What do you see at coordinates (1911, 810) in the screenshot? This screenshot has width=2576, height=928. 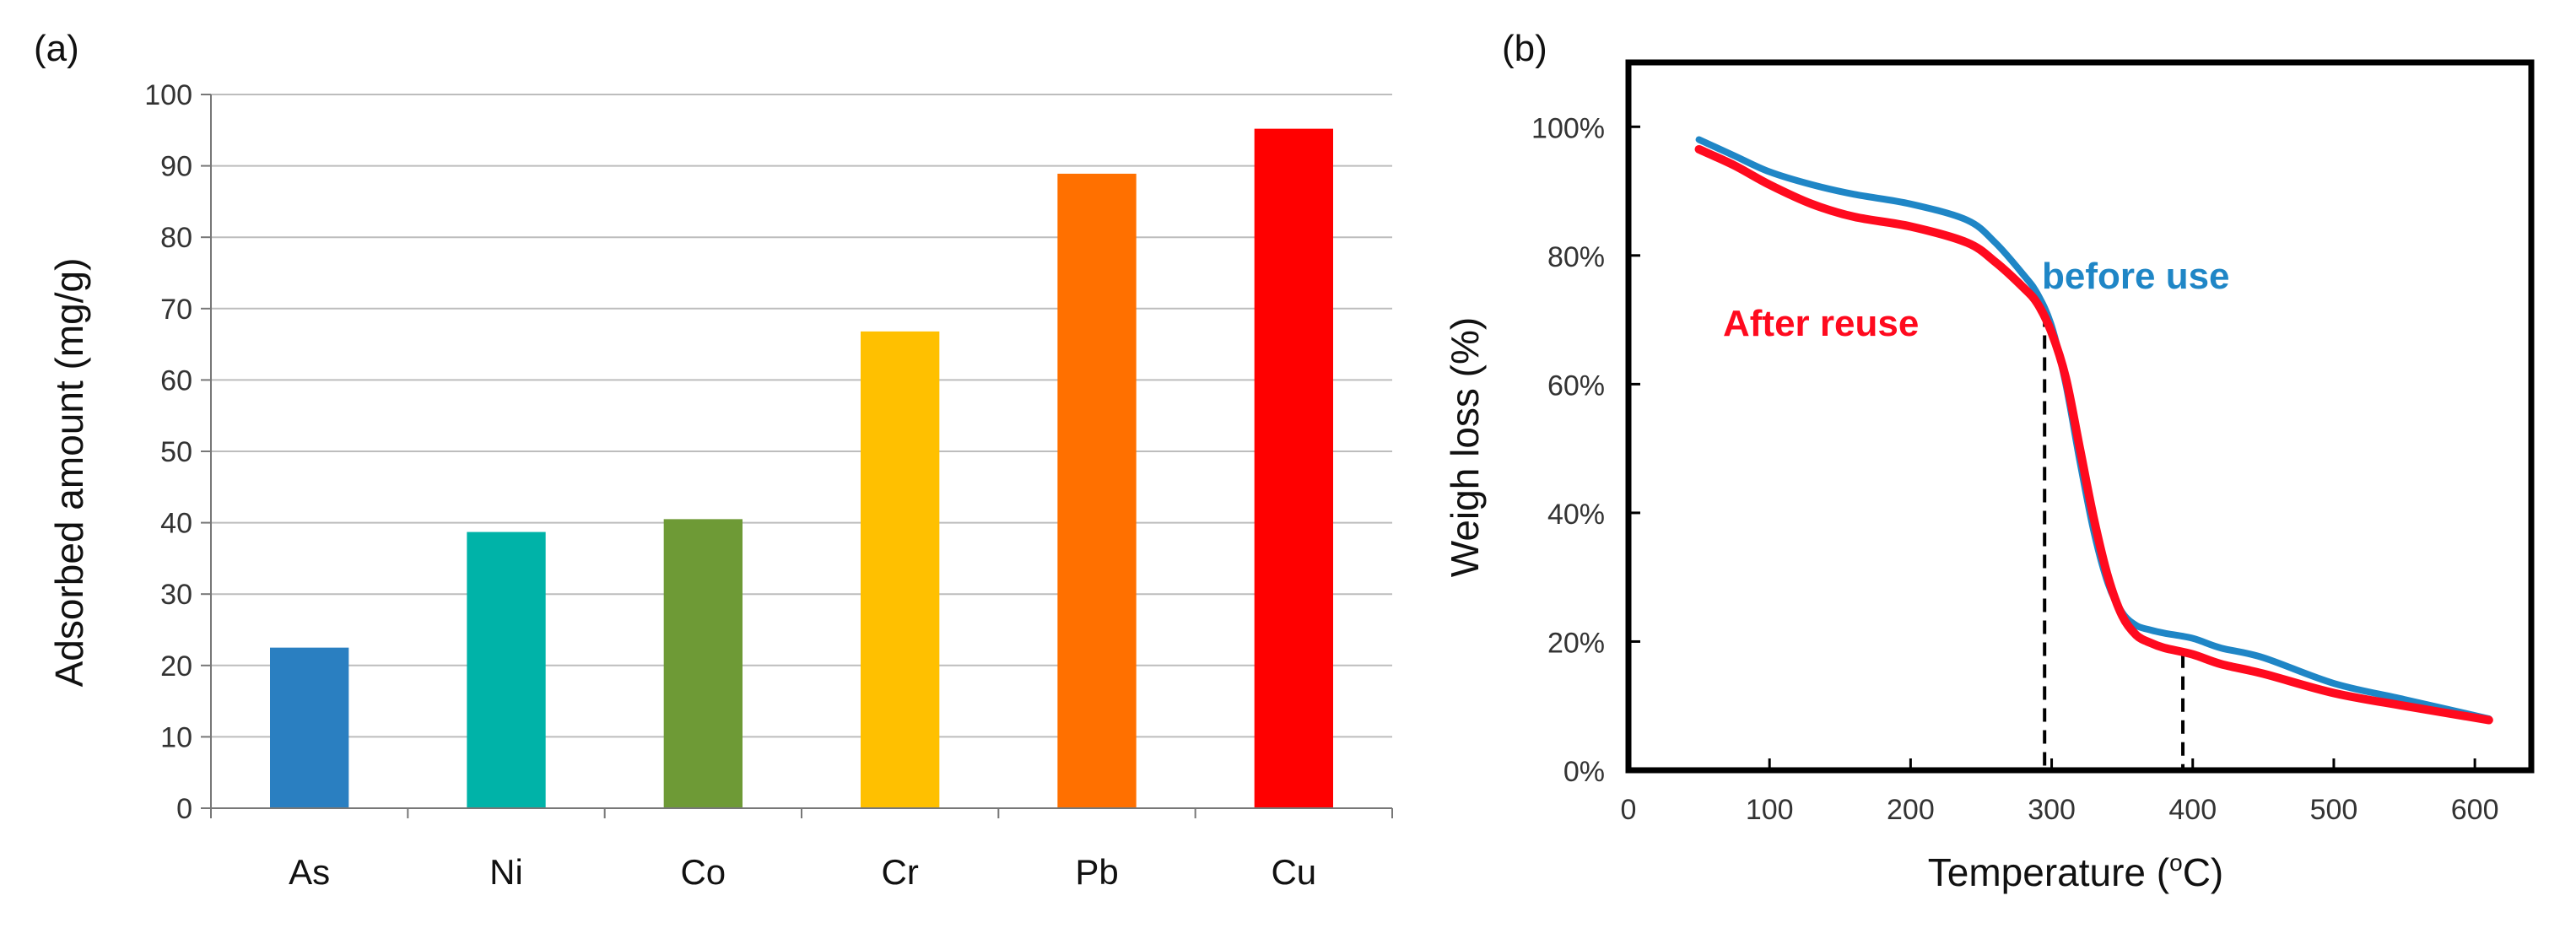 I see `x-tick-label: 200` at bounding box center [1911, 810].